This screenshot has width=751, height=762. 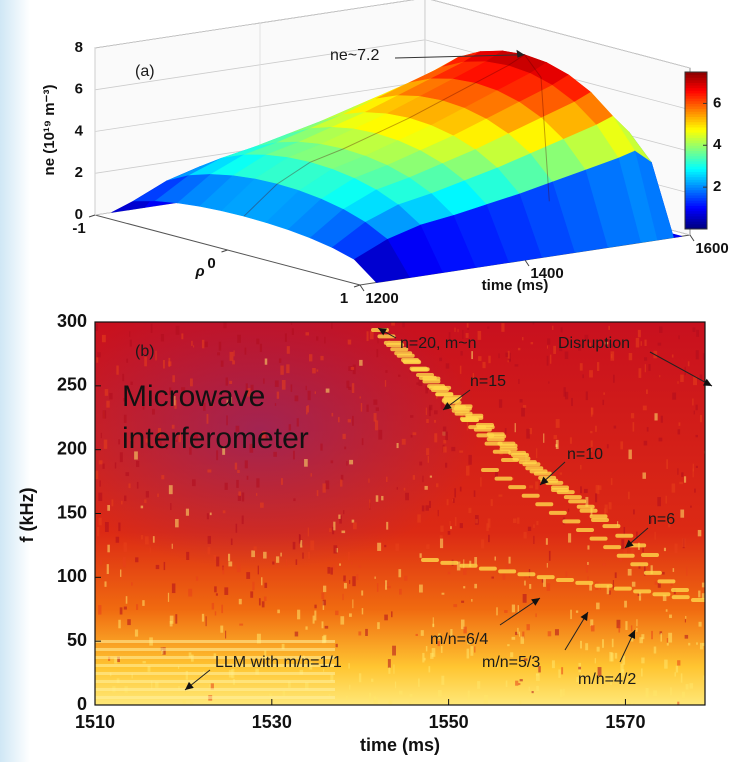 What do you see at coordinates (215, 657) in the screenshot?
I see `llm-streak` at bounding box center [215, 657].